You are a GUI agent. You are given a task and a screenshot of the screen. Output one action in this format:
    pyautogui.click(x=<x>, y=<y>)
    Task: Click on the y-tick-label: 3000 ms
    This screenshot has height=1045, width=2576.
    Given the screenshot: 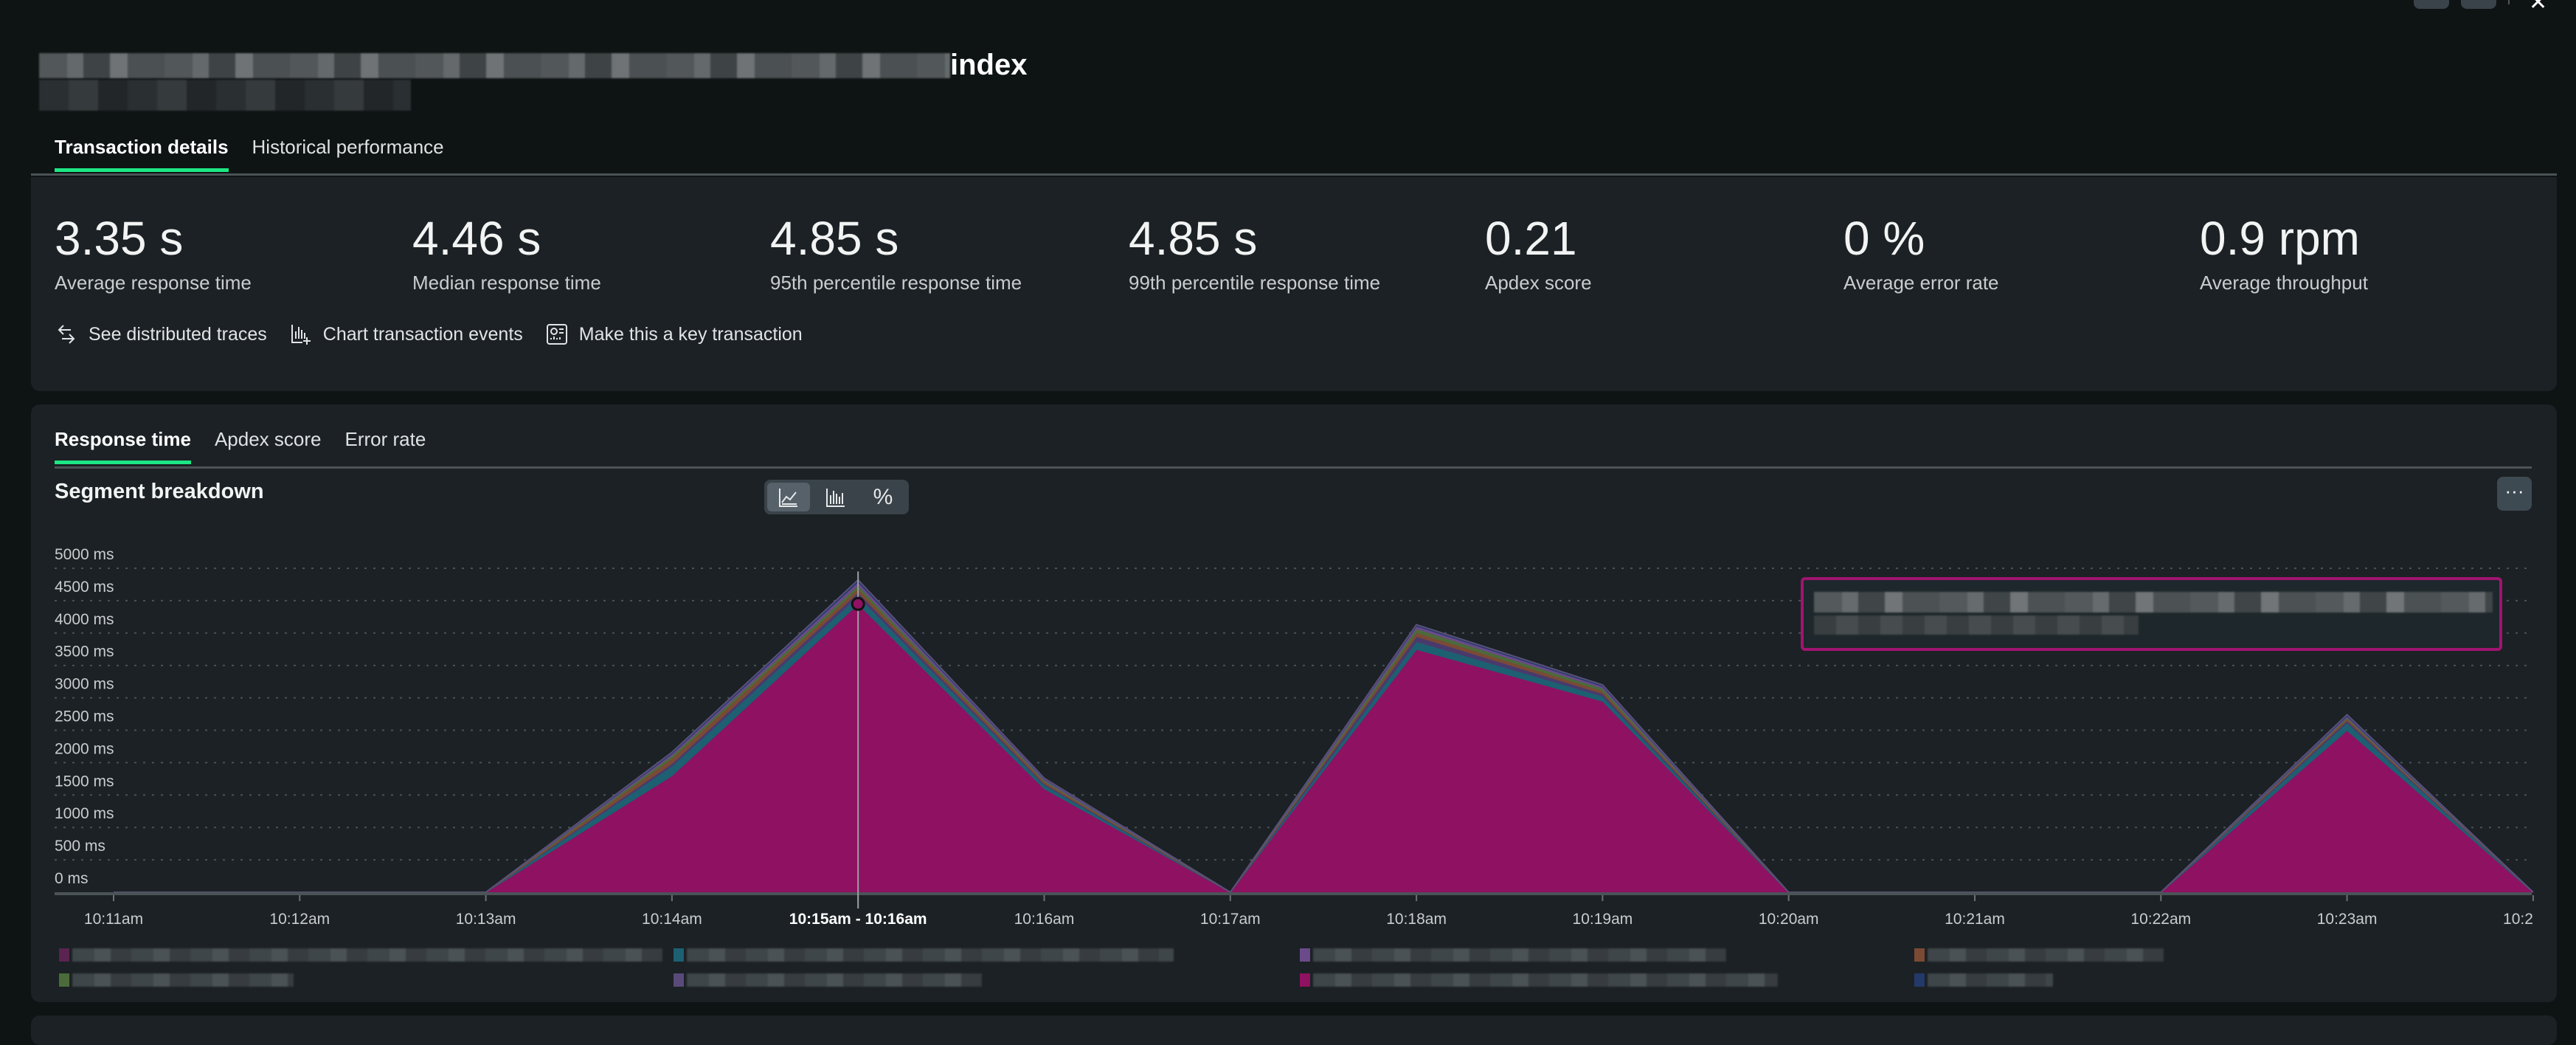 What is the action you would take?
    pyautogui.click(x=84, y=684)
    